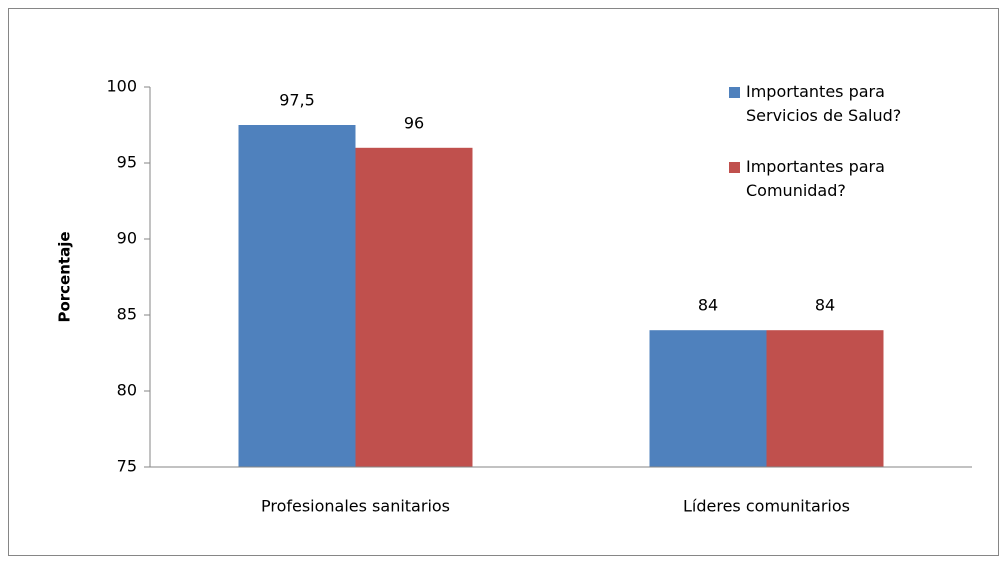 This screenshot has width=1007, height=563. What do you see at coordinates (127, 314) in the screenshot?
I see `y-tick-label: 85` at bounding box center [127, 314].